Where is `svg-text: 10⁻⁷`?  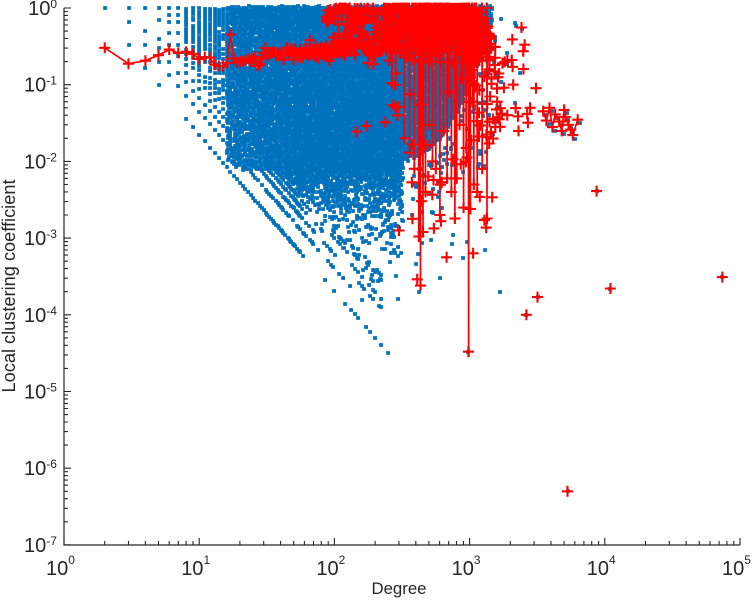
svg-text: 10⁻⁷ is located at coordinates (40, 545).